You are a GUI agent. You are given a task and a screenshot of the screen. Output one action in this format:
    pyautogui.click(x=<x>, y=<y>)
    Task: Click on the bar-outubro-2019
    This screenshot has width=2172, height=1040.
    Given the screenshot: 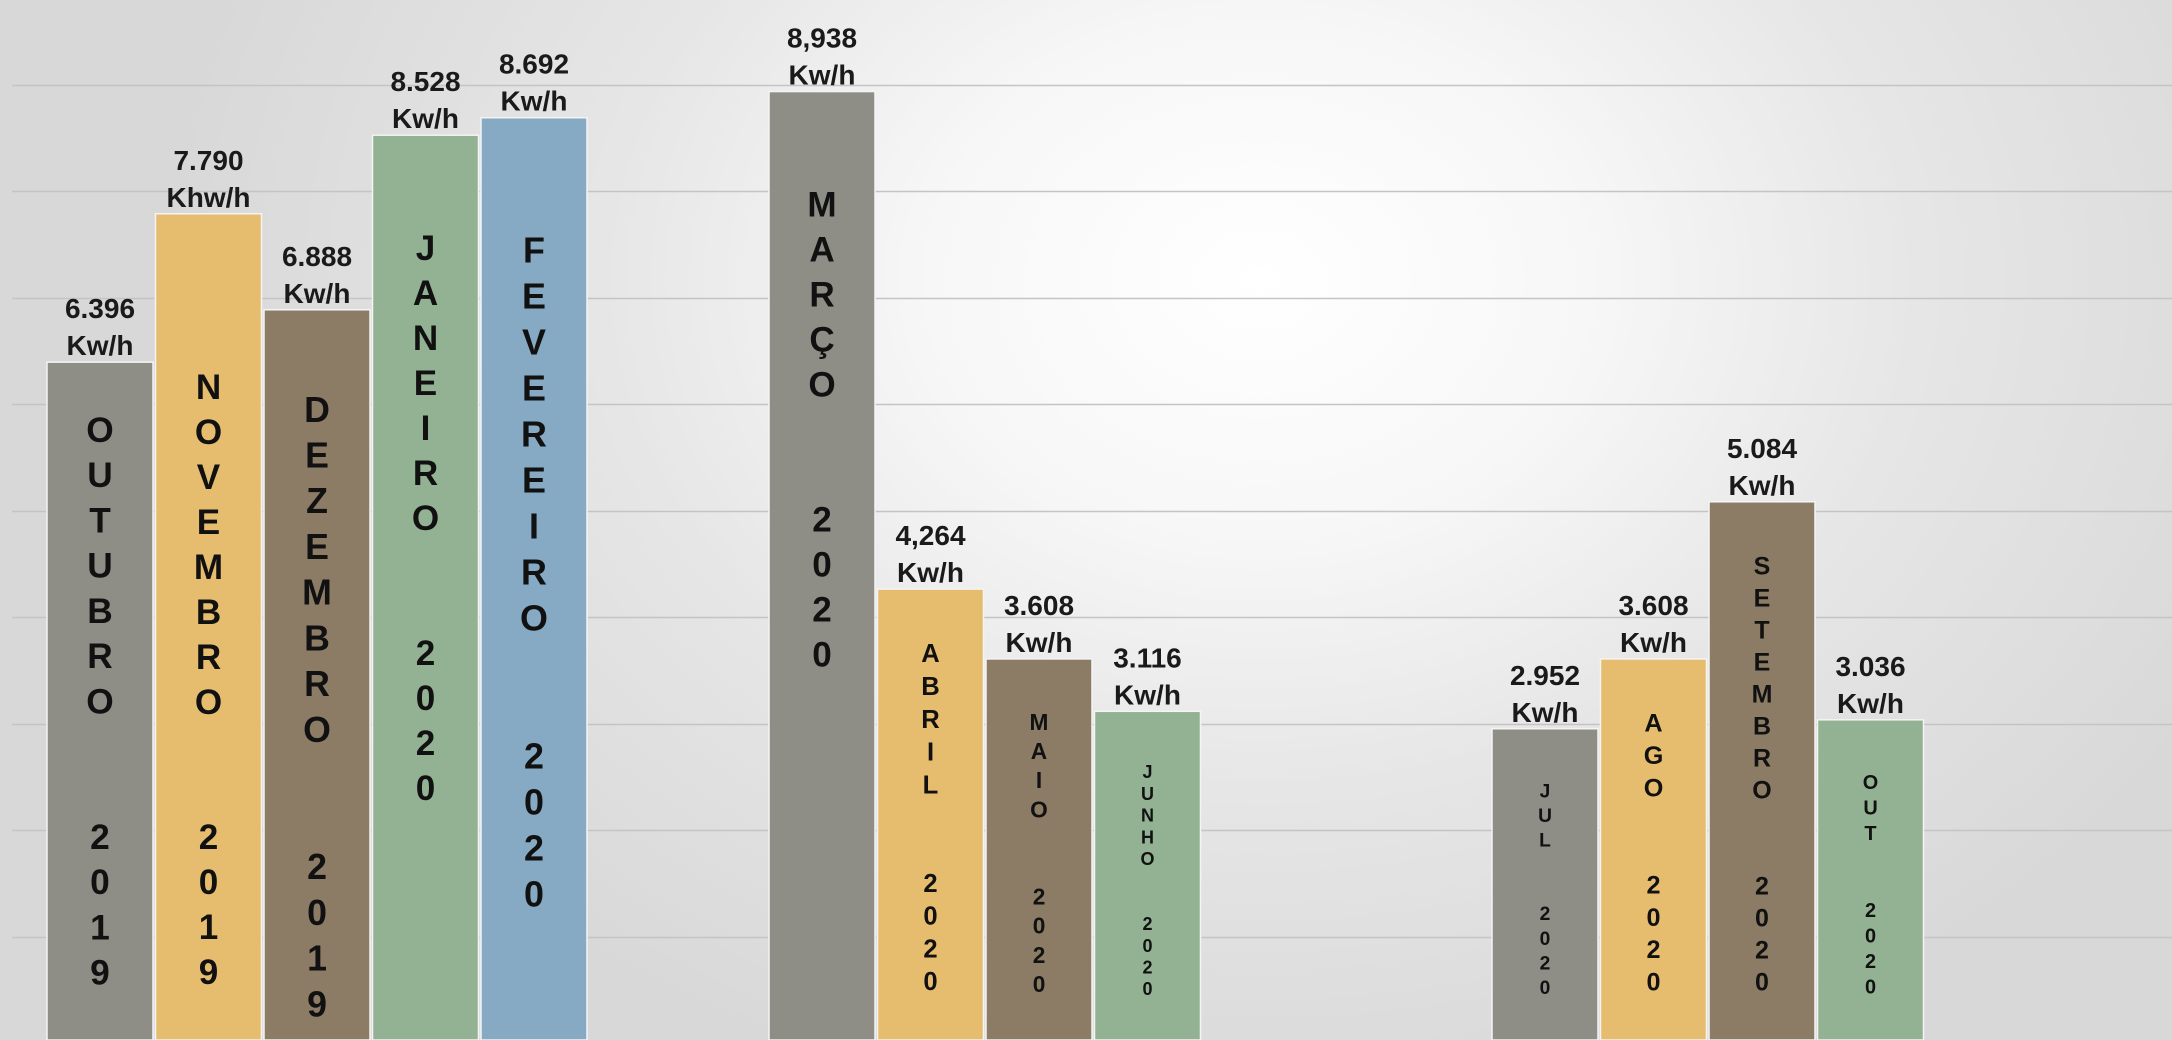 What is the action you would take?
    pyautogui.click(x=100, y=700)
    